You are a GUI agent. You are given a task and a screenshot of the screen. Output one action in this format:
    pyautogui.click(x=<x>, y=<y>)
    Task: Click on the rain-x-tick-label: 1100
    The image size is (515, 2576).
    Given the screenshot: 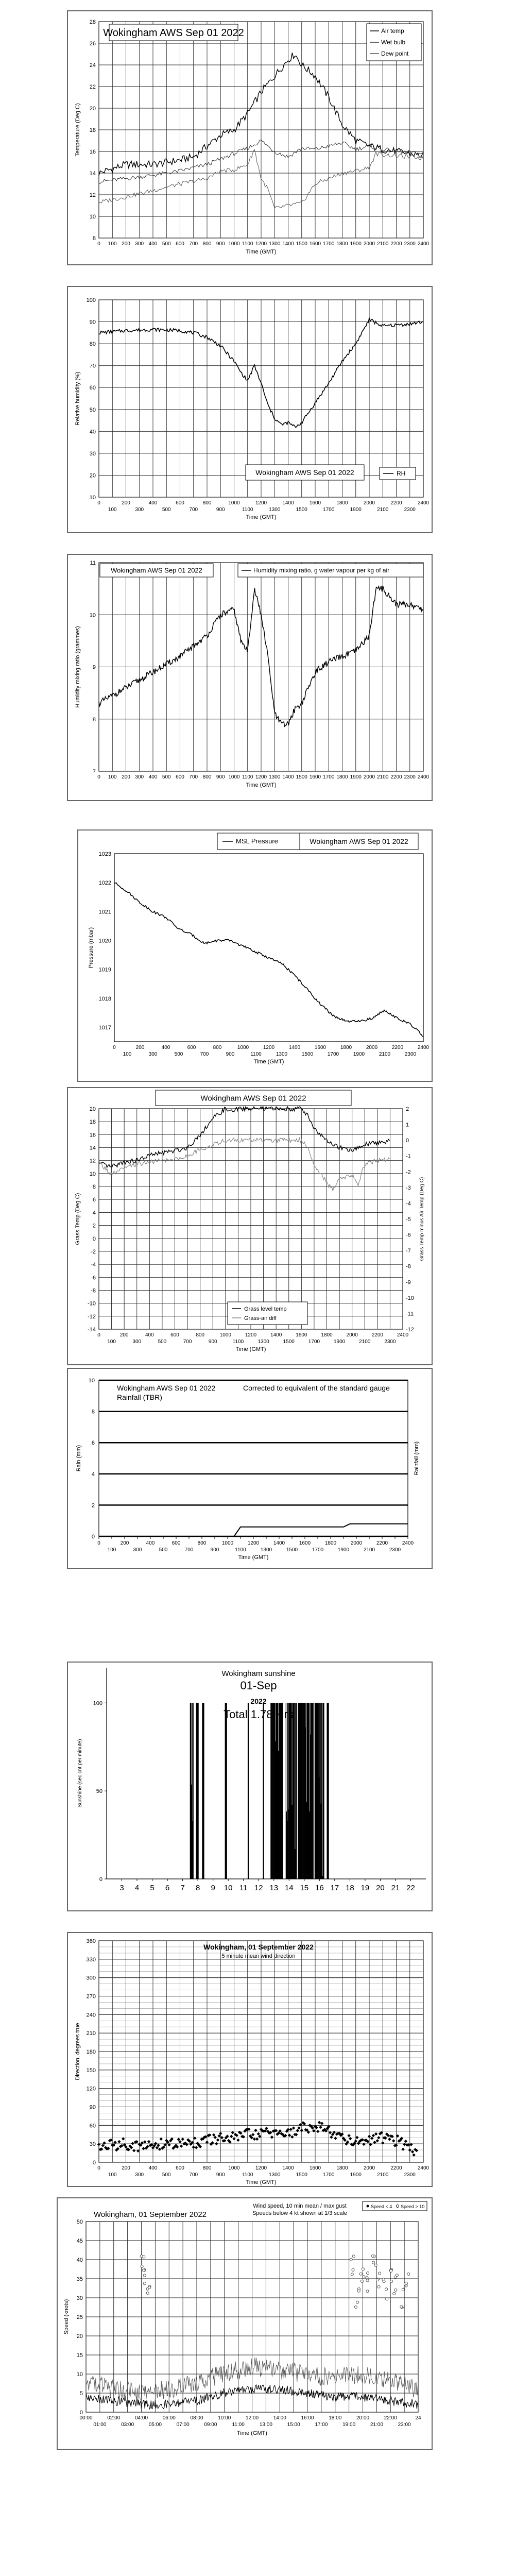 What is the action you would take?
    pyautogui.click(x=241, y=1550)
    